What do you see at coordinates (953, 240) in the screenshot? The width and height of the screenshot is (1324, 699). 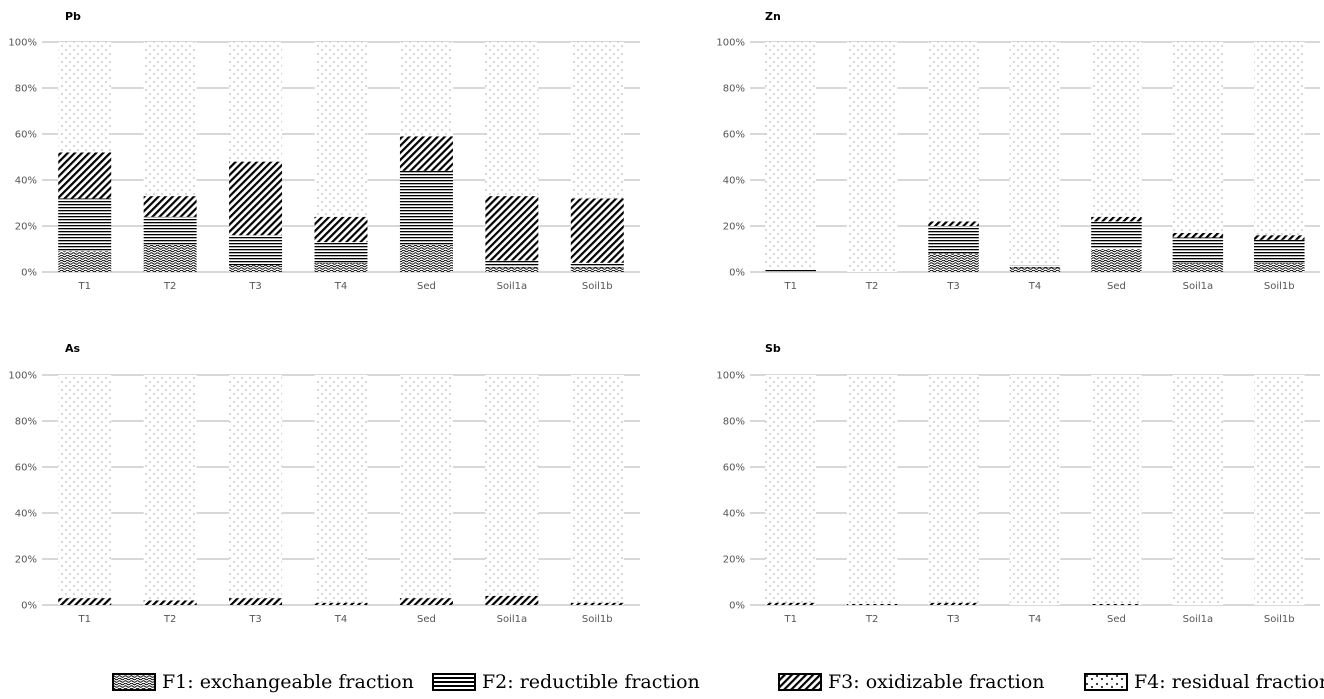 I see `bar-segment-f2-t3` at bounding box center [953, 240].